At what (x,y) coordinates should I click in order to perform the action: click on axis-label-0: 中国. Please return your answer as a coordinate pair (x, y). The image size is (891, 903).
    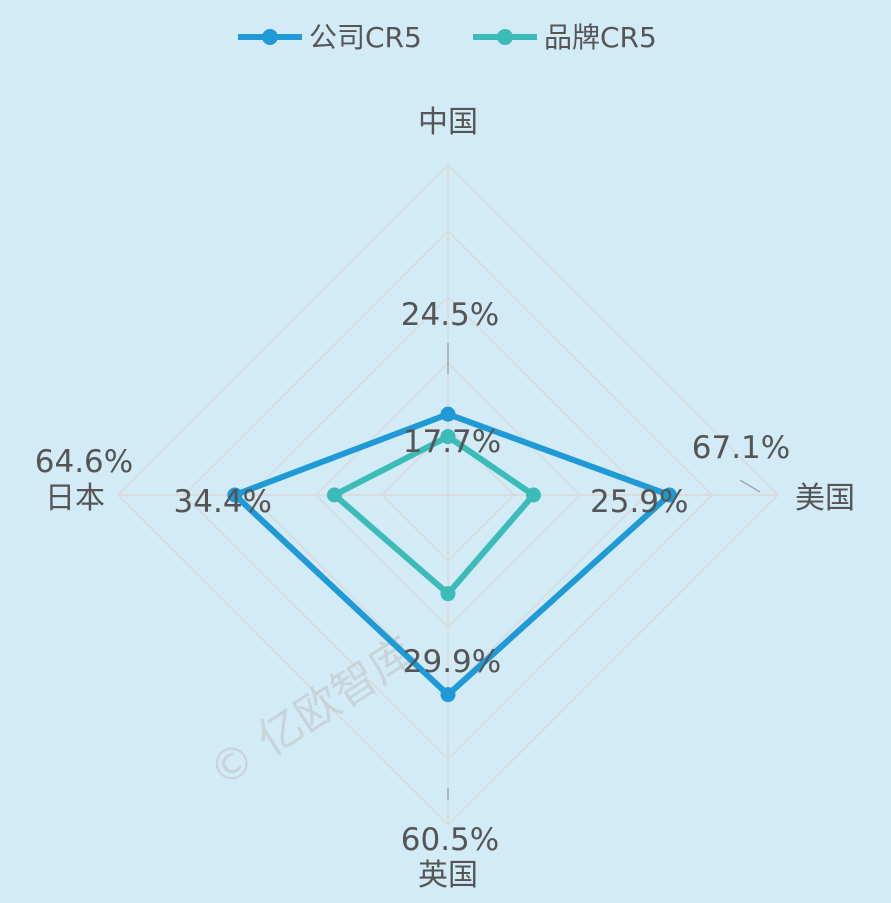
    Looking at the image, I should click on (448, 122).